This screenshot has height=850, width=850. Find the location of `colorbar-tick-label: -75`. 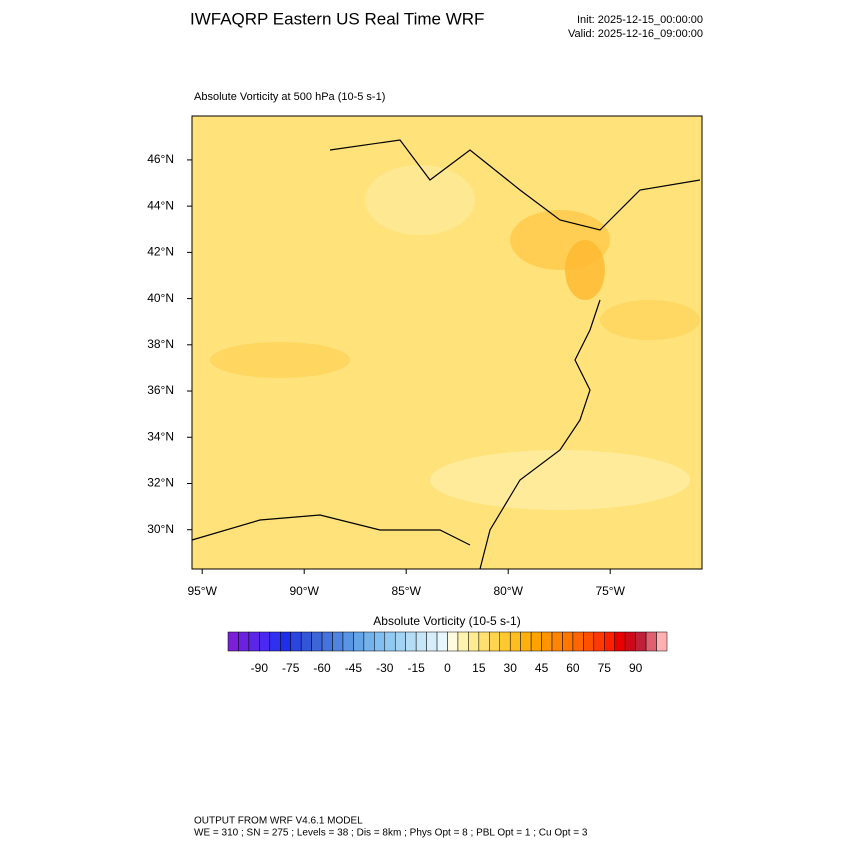

colorbar-tick-label: -75 is located at coordinates (291, 668).